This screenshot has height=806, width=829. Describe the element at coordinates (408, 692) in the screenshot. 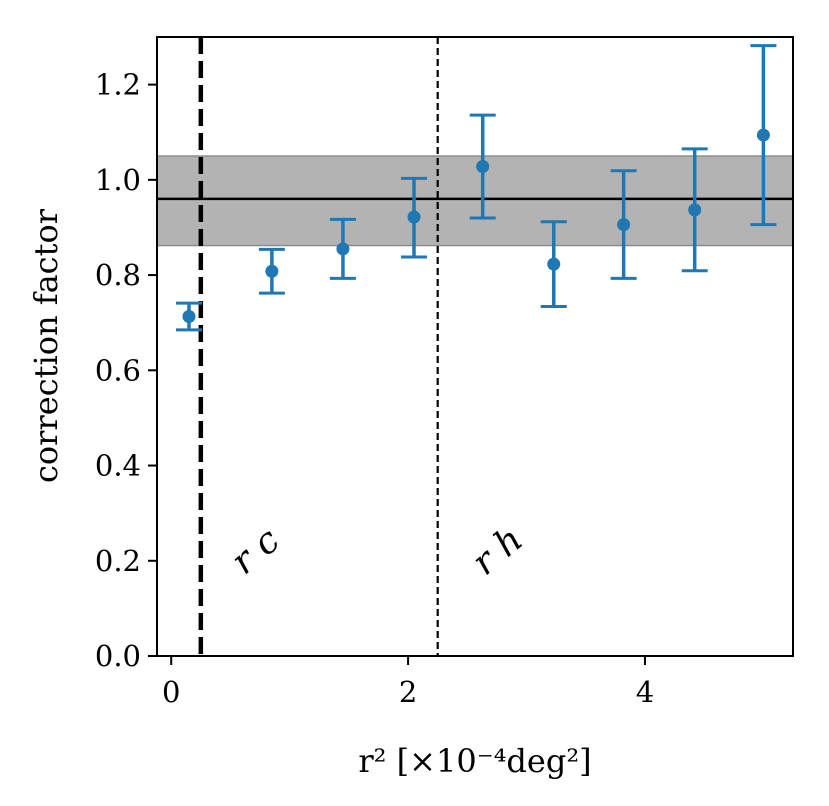

I see `x-tick-label: 2` at that location.